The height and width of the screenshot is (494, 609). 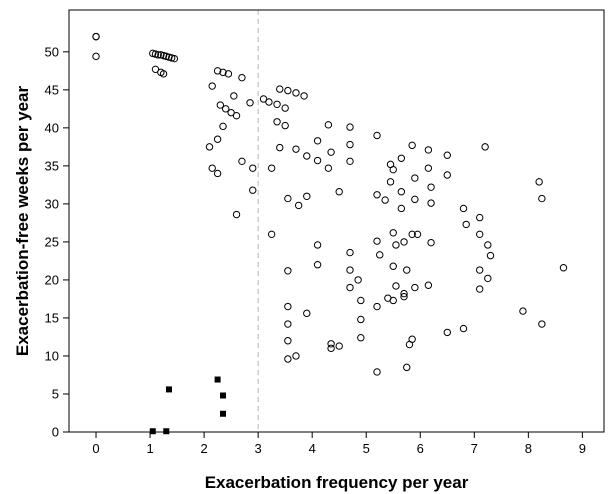 I want to click on y-tick-label: 0, so click(x=55, y=432).